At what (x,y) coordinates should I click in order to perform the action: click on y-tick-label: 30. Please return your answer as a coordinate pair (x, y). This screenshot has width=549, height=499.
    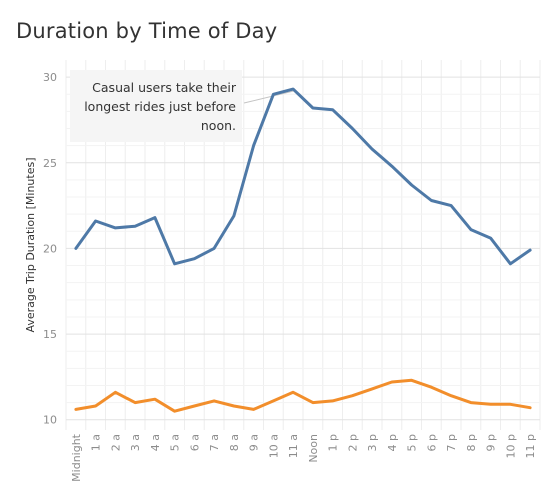
    Looking at the image, I should click on (50, 77).